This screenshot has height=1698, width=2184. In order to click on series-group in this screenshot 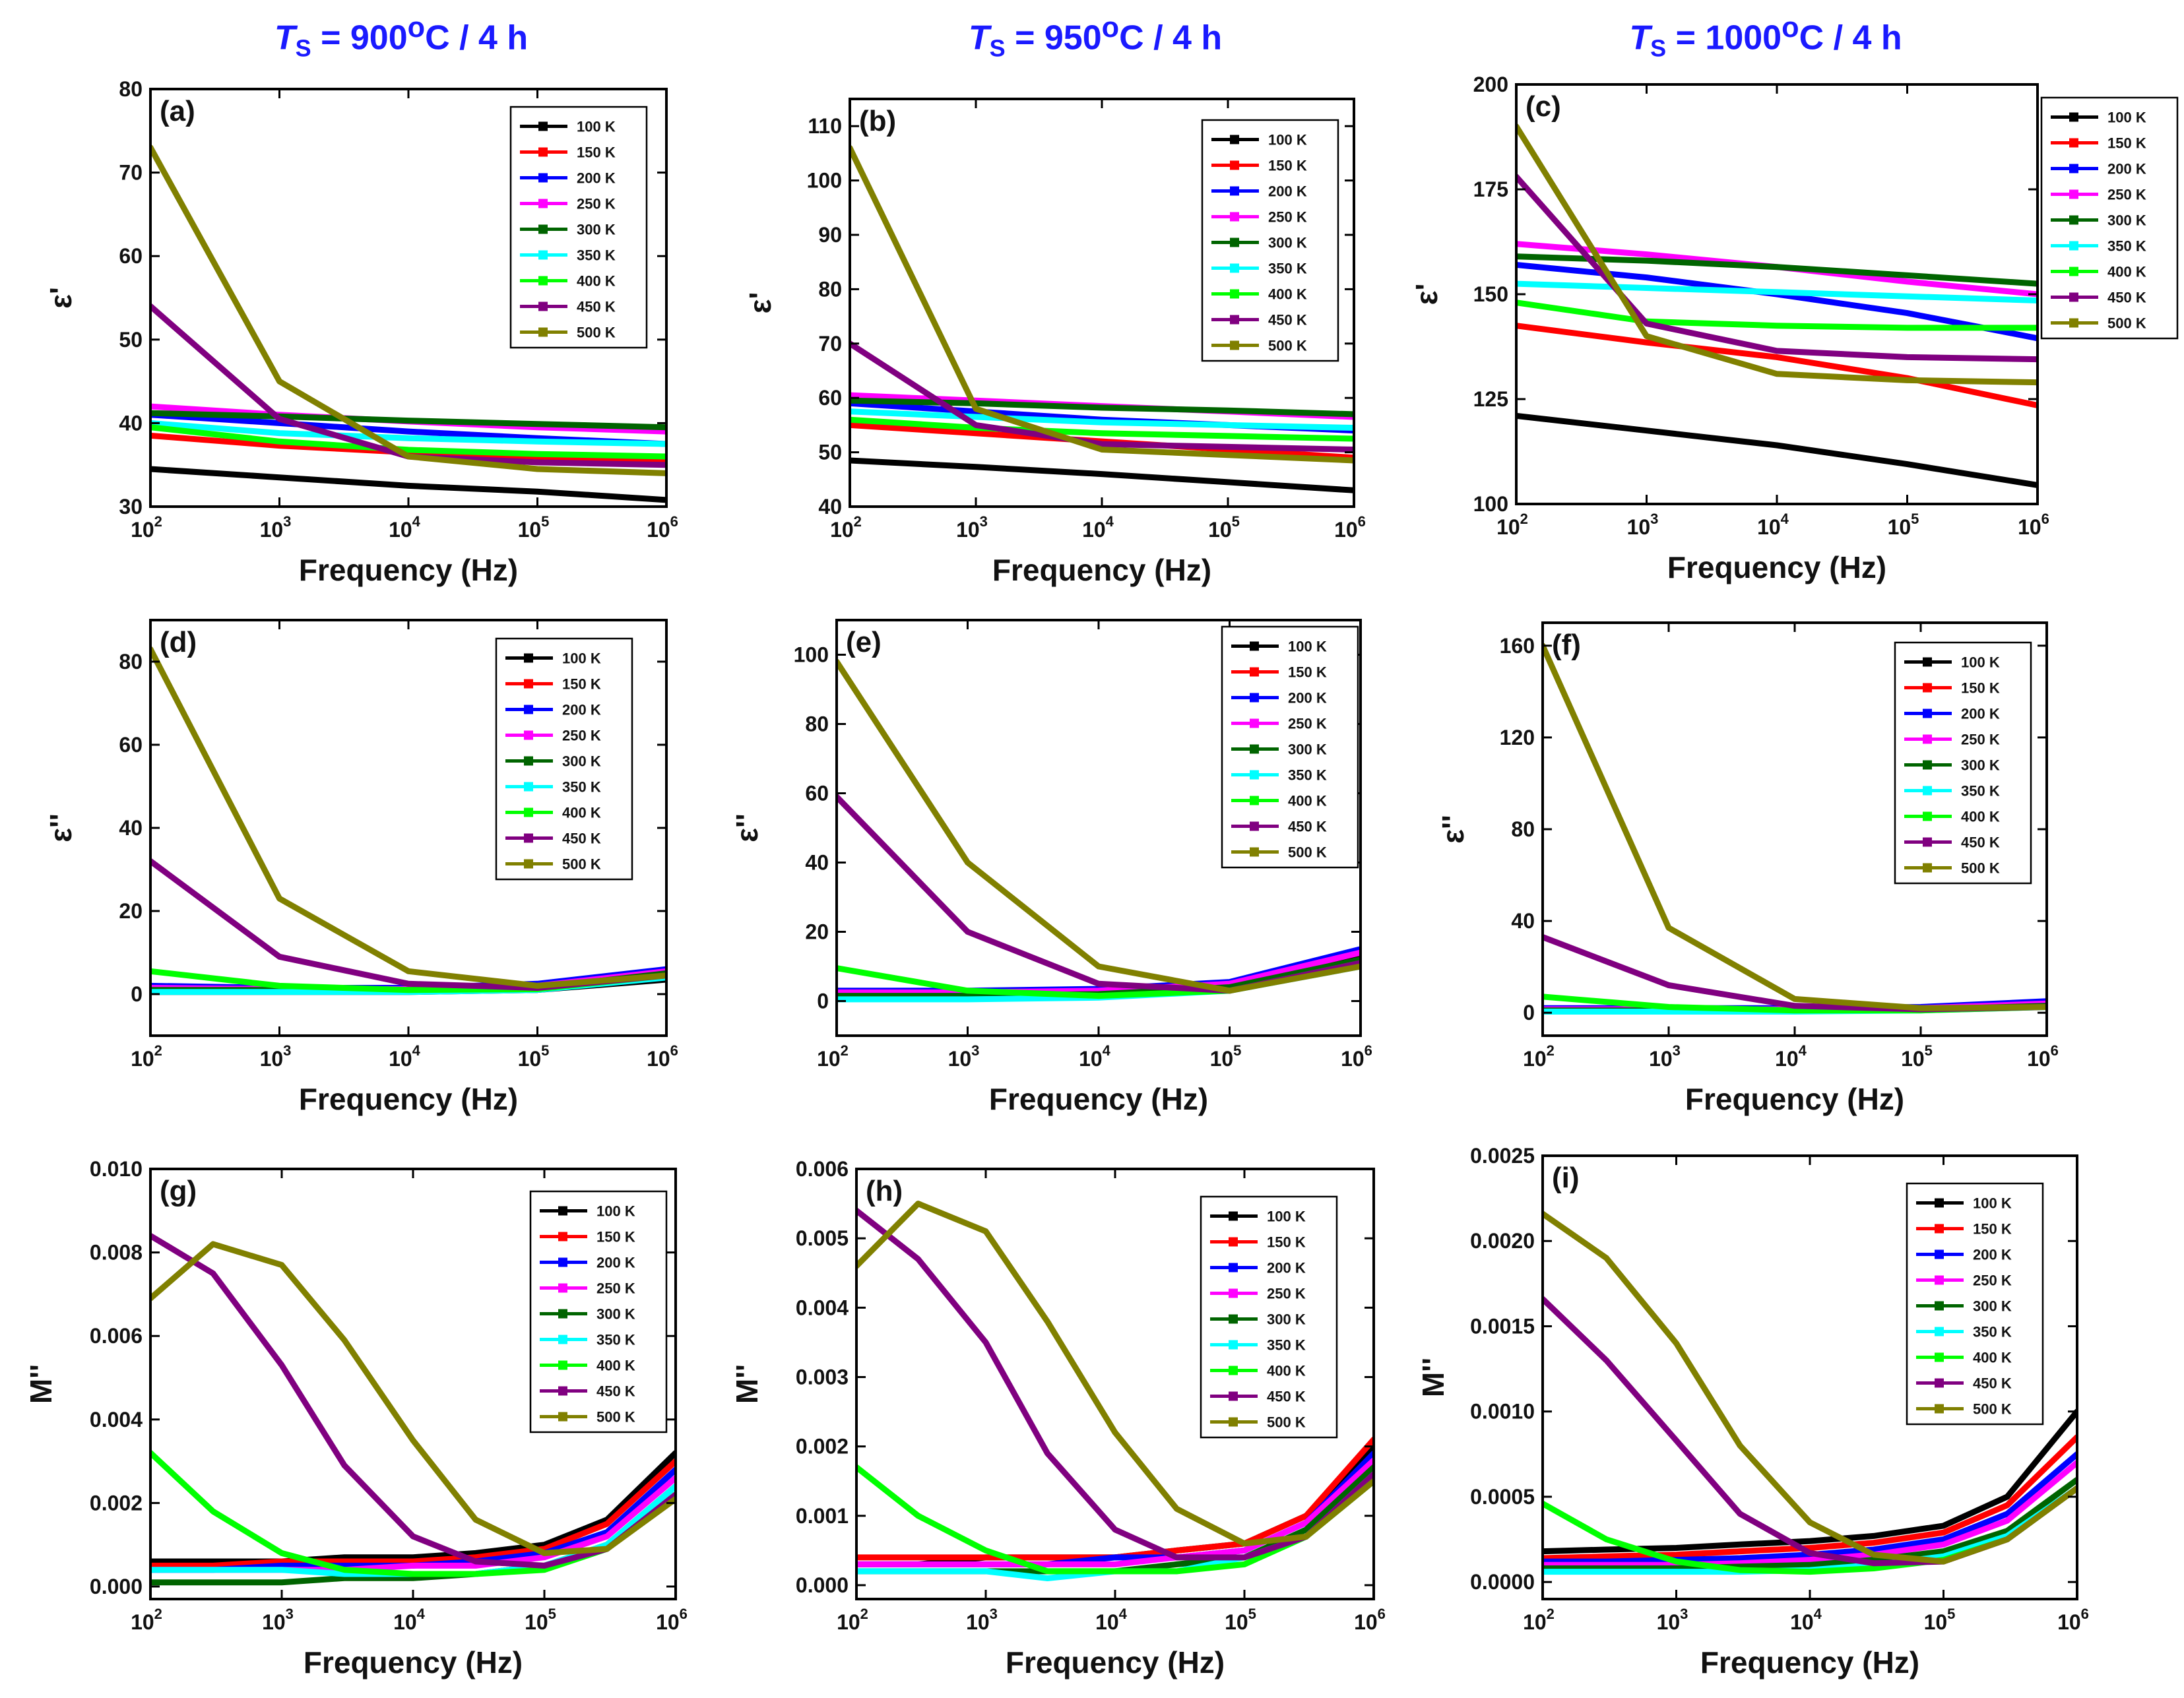, I will do `click(413, 1409)`.